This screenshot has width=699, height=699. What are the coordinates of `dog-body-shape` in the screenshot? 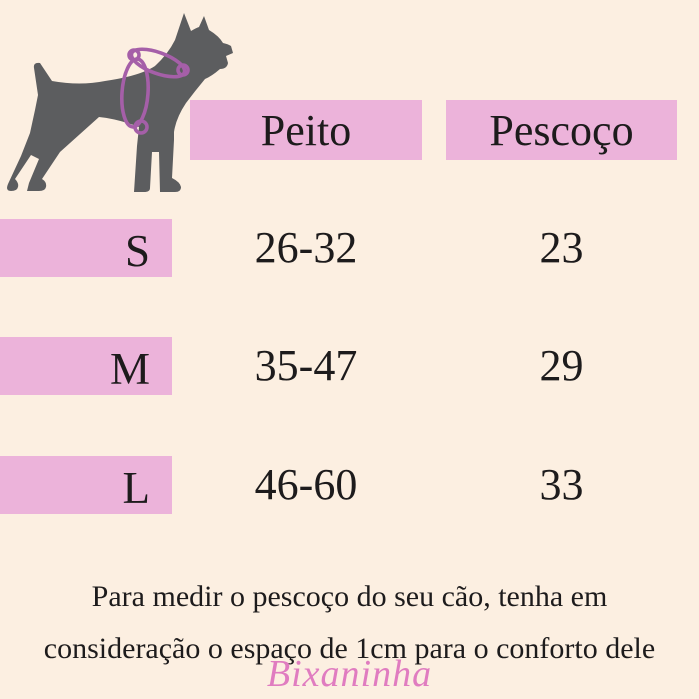 It's located at (120, 102).